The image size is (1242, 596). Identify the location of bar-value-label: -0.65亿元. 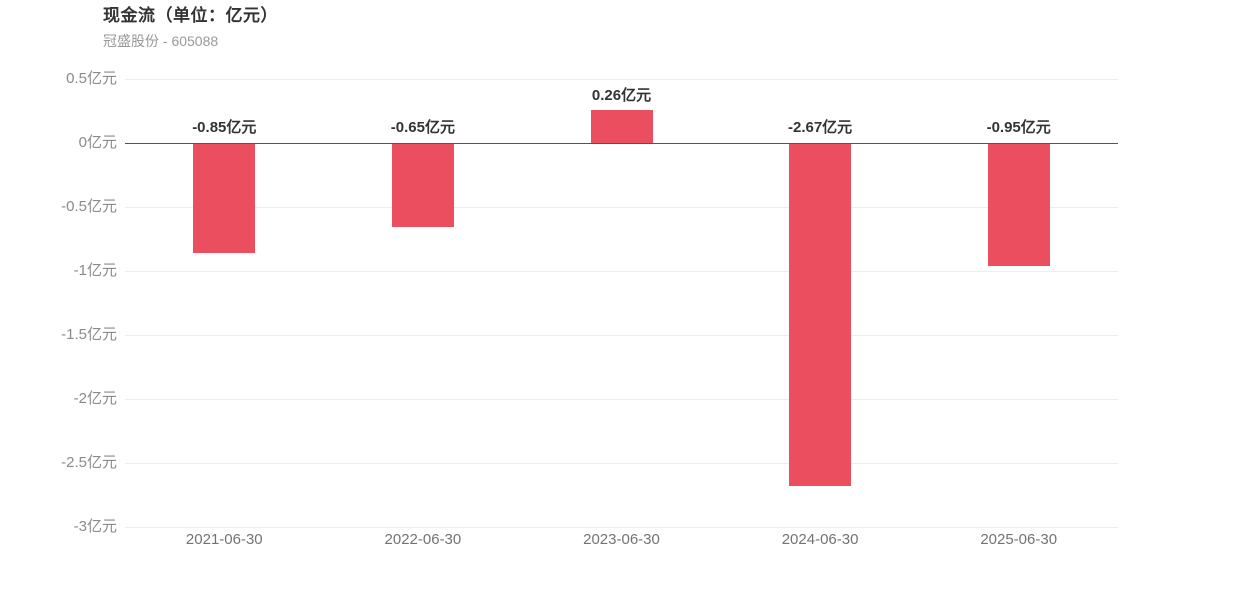
(422, 127).